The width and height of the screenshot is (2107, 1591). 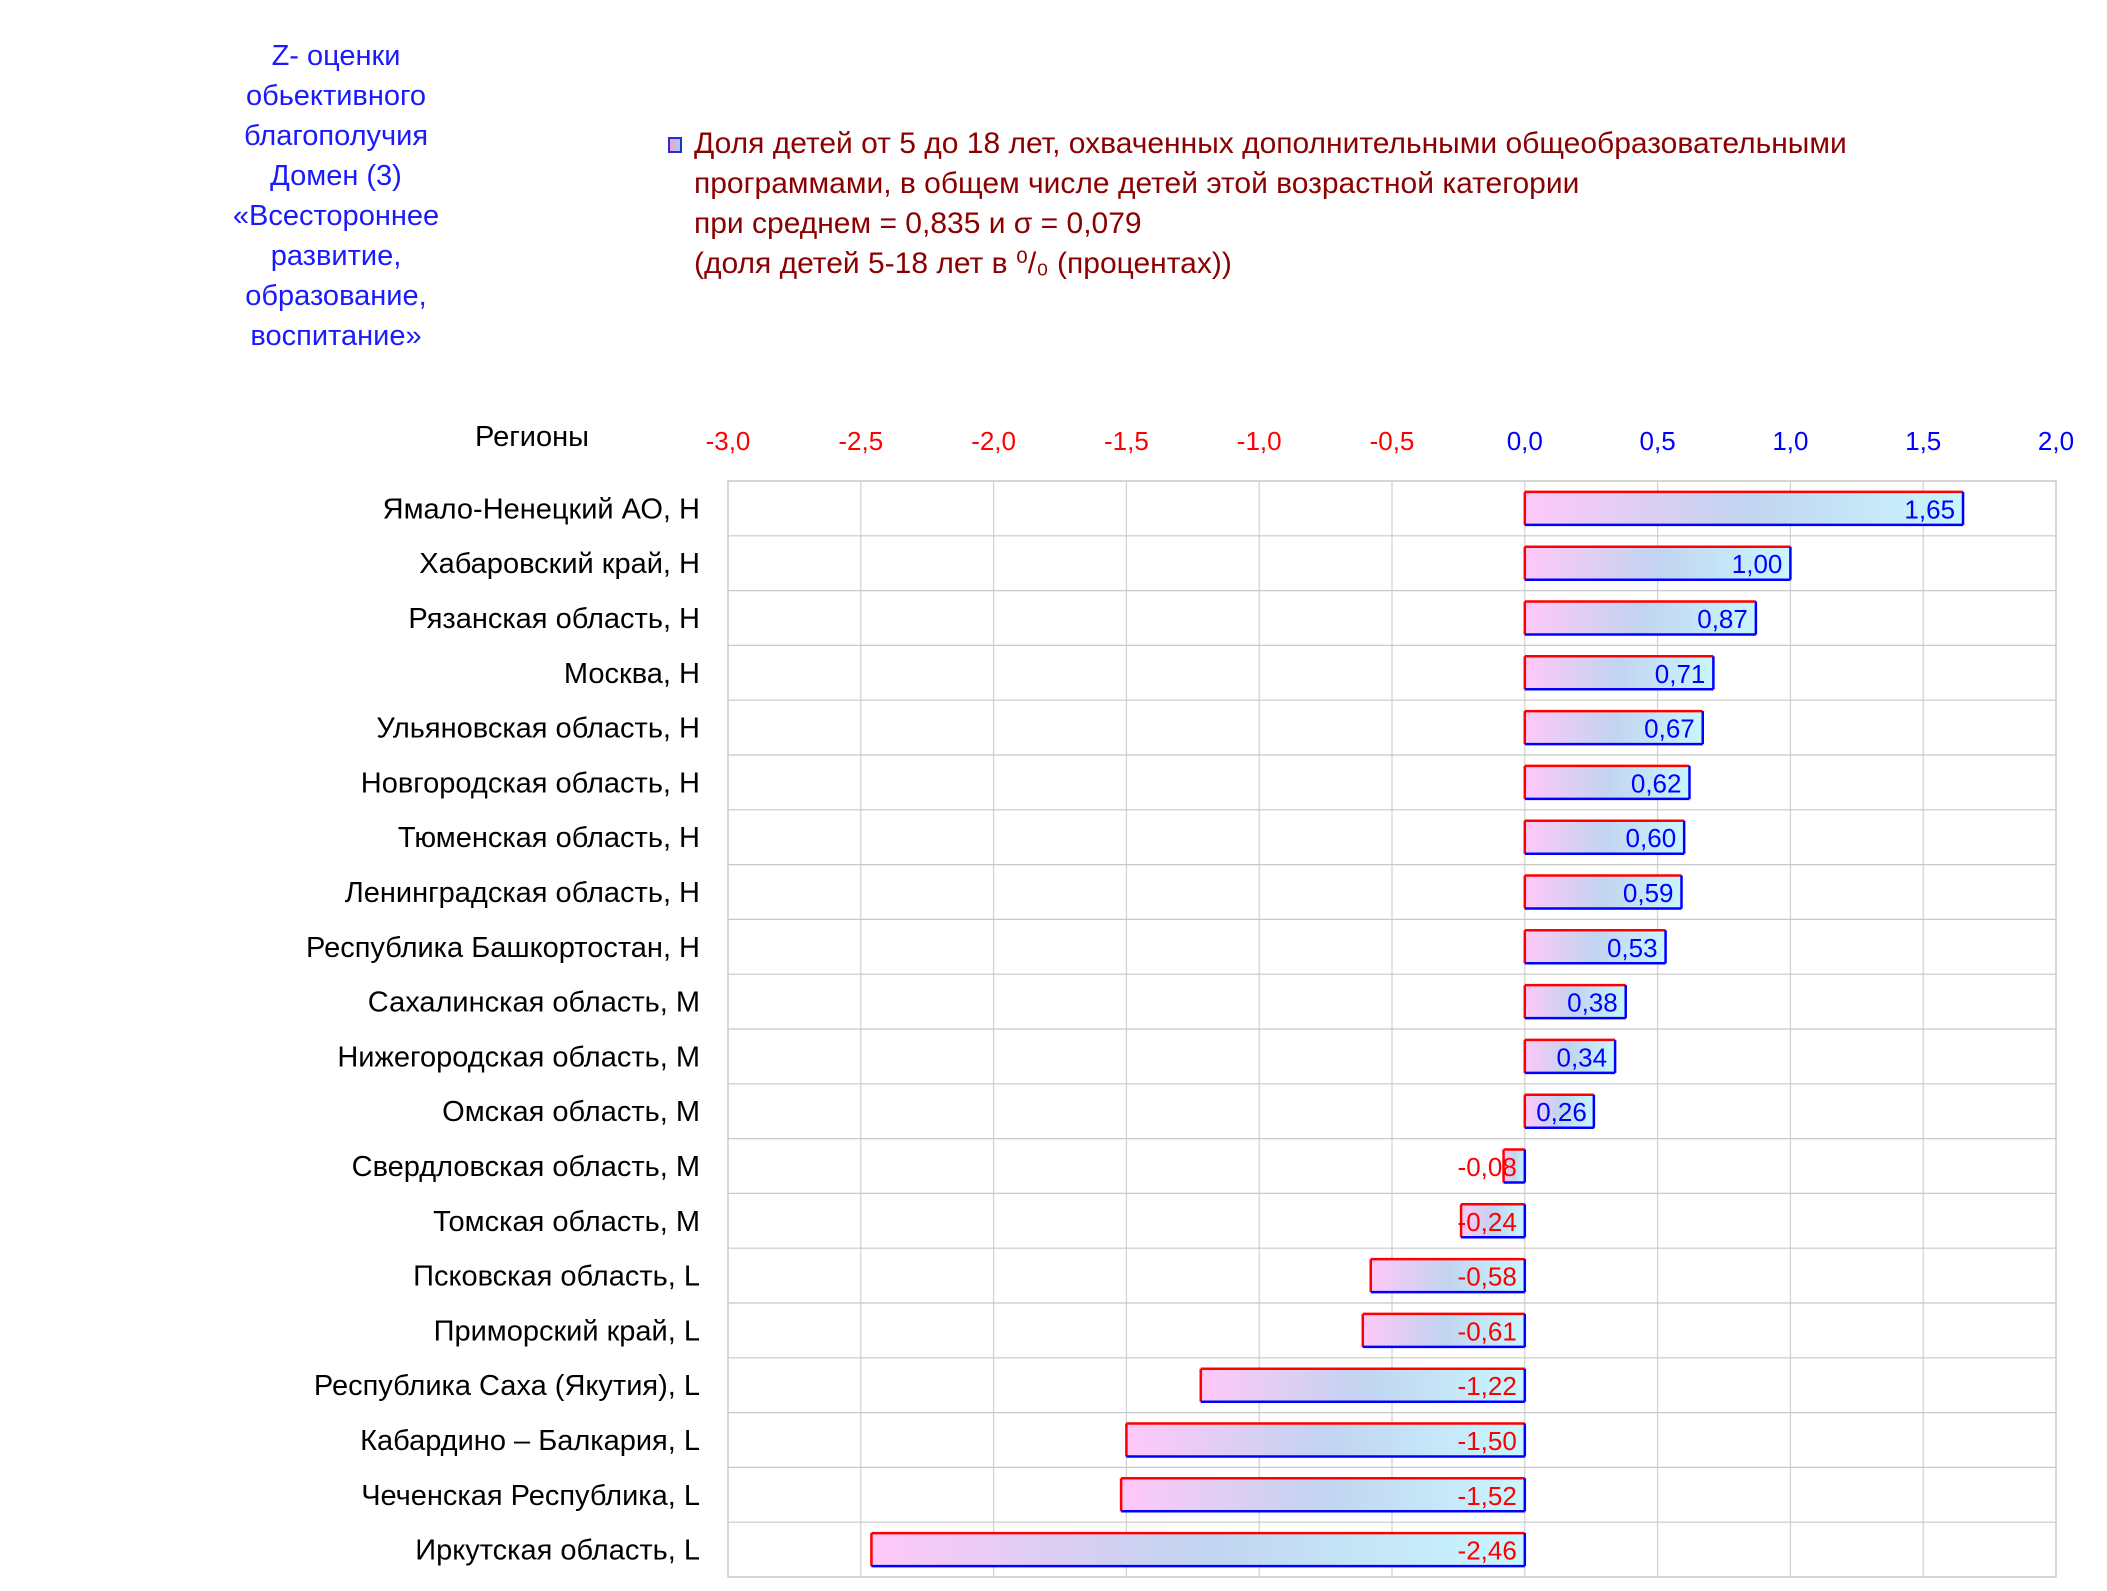 What do you see at coordinates (1656, 783) in the screenshot?
I see `value-label: 0,62` at bounding box center [1656, 783].